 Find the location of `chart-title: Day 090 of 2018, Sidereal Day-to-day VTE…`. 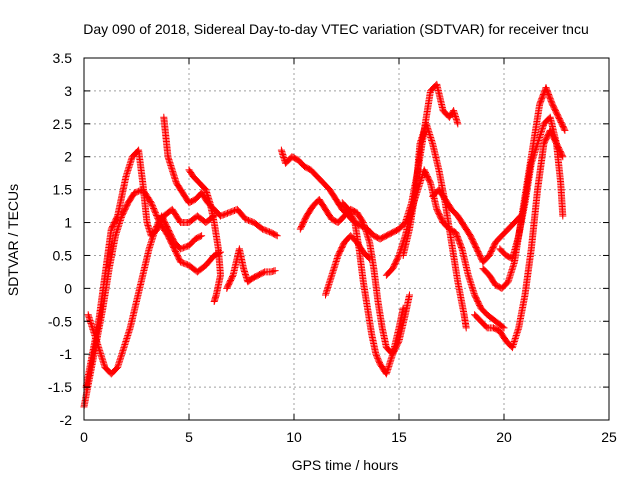

chart-title: Day 090 of 2018, Sidereal Day-to-day VTE… is located at coordinates (336, 29).